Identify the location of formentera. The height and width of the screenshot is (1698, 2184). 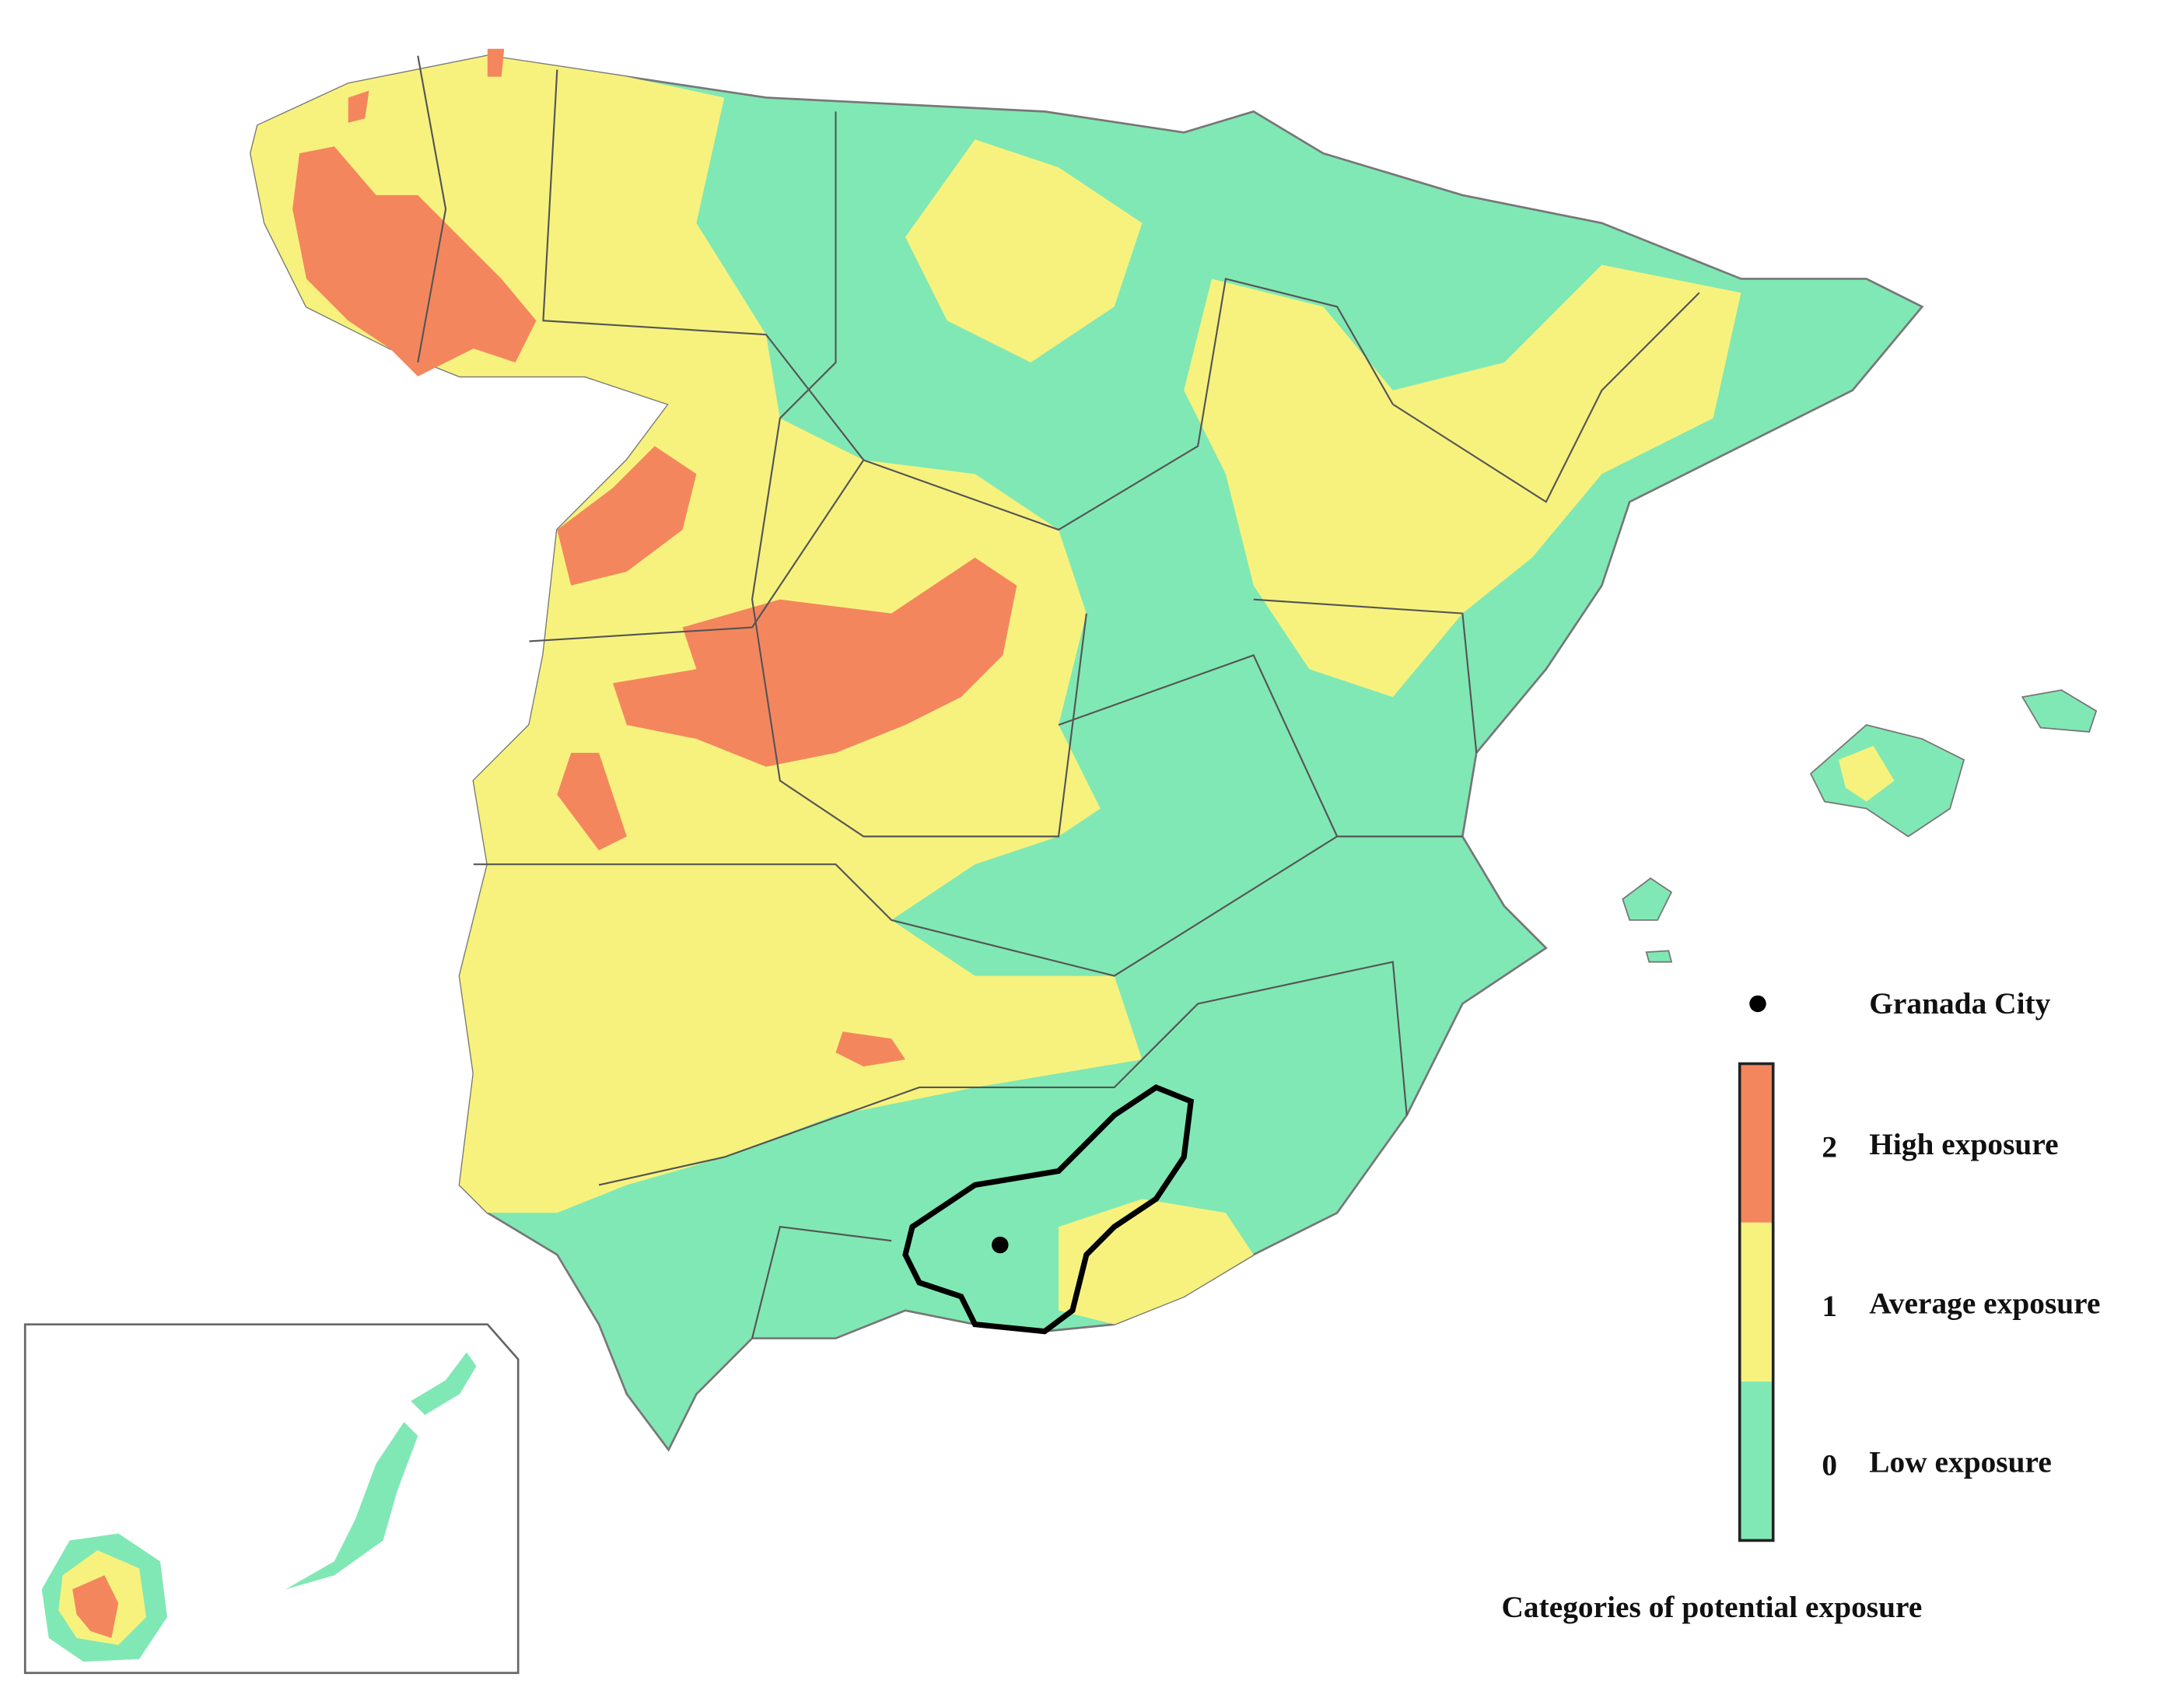
(1659, 956).